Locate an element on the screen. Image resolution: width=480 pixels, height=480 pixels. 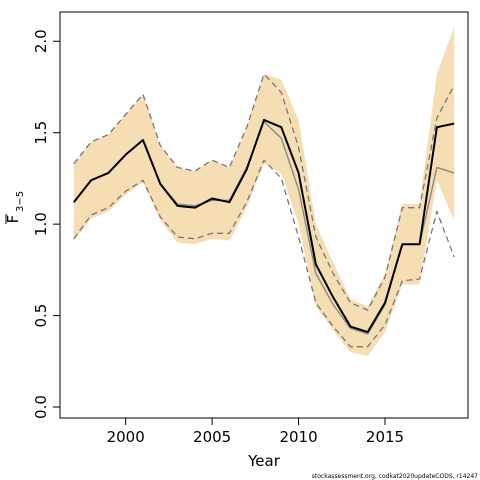
y-tick-label: 0.0 is located at coordinates (41, 407).